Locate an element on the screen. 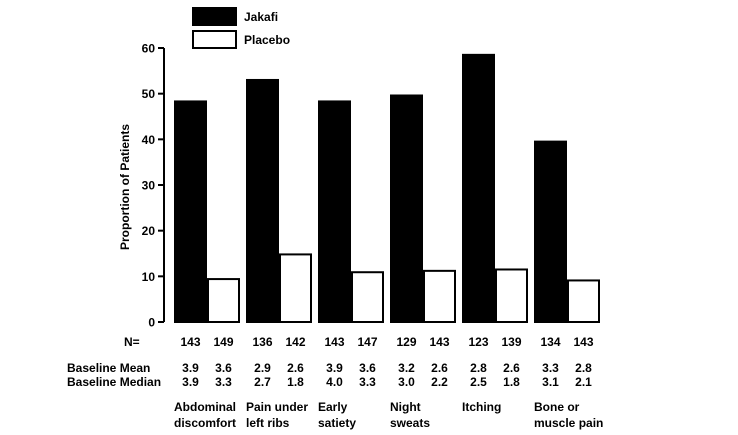  category-label: Itching is located at coordinates (481, 407).